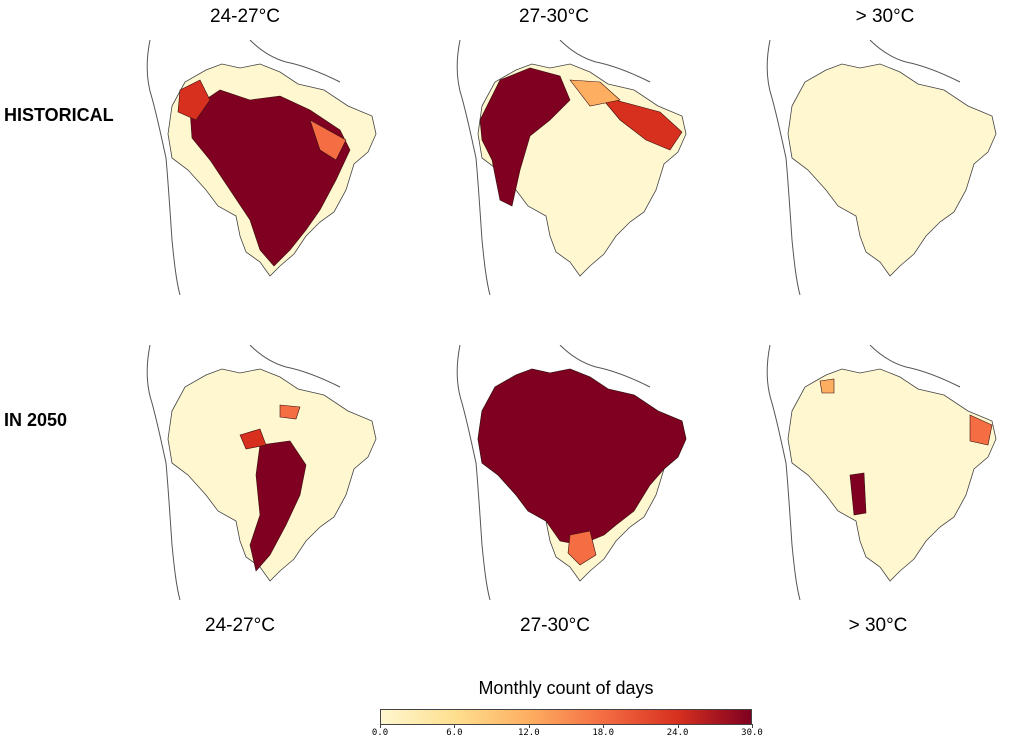 This screenshot has width=1024, height=744. I want to click on column-label-bottom-3: > 30°C, so click(878, 625).